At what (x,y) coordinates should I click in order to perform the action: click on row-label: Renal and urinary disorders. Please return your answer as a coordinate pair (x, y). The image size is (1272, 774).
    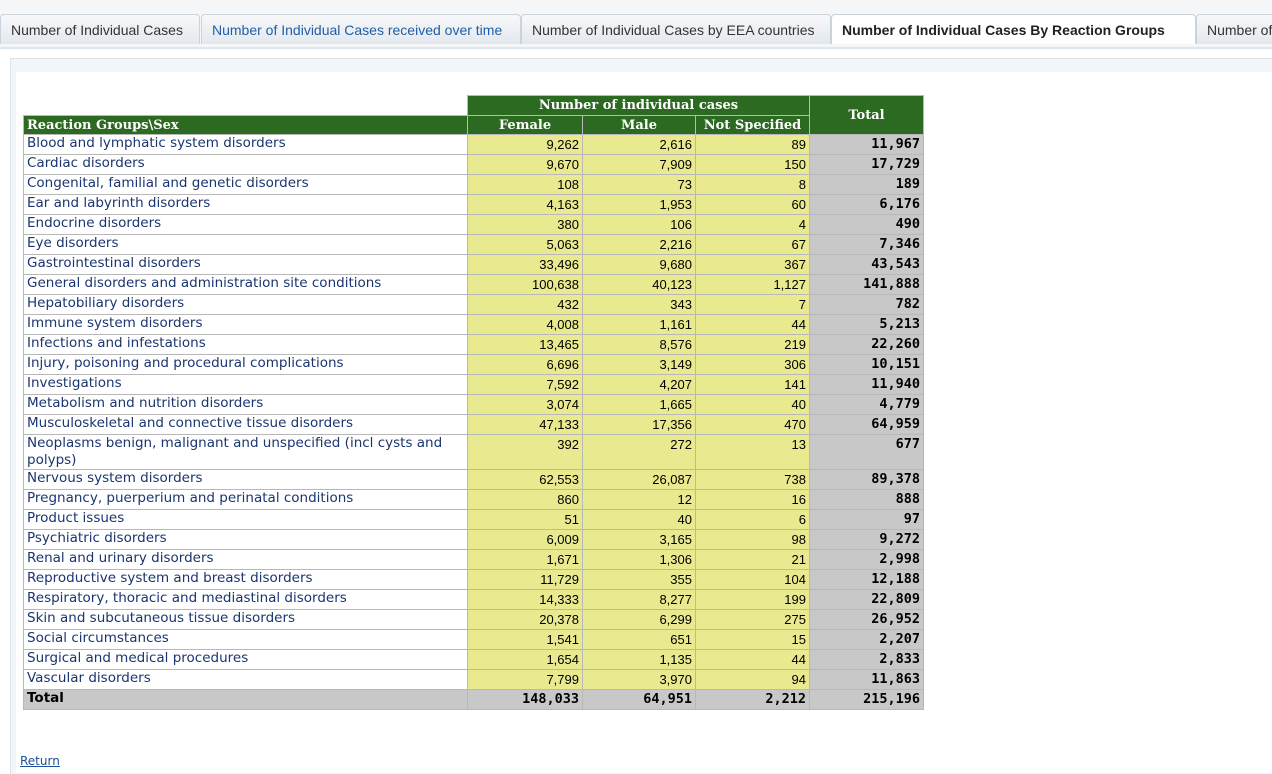
    Looking at the image, I should click on (246, 560).